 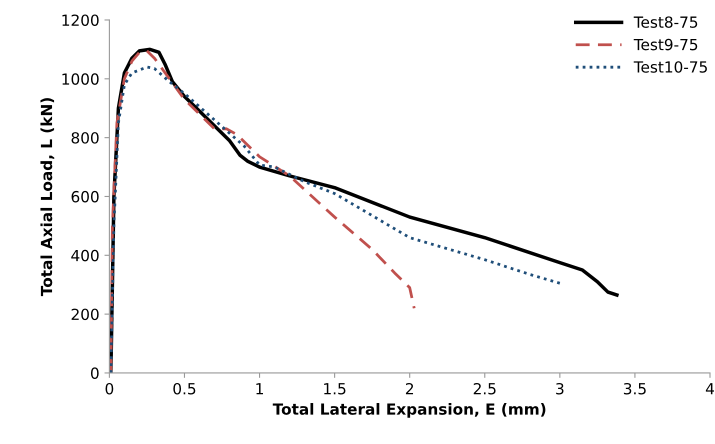 I want to click on y-tick-label: 800, so click(x=85, y=138).